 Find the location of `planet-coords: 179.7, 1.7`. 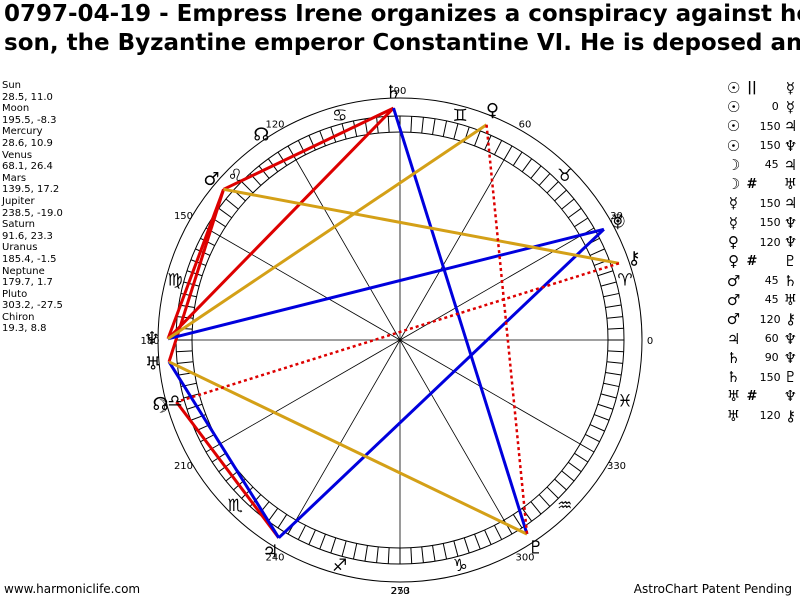

planet-coords: 179.7, 1.7 is located at coordinates (27, 283).